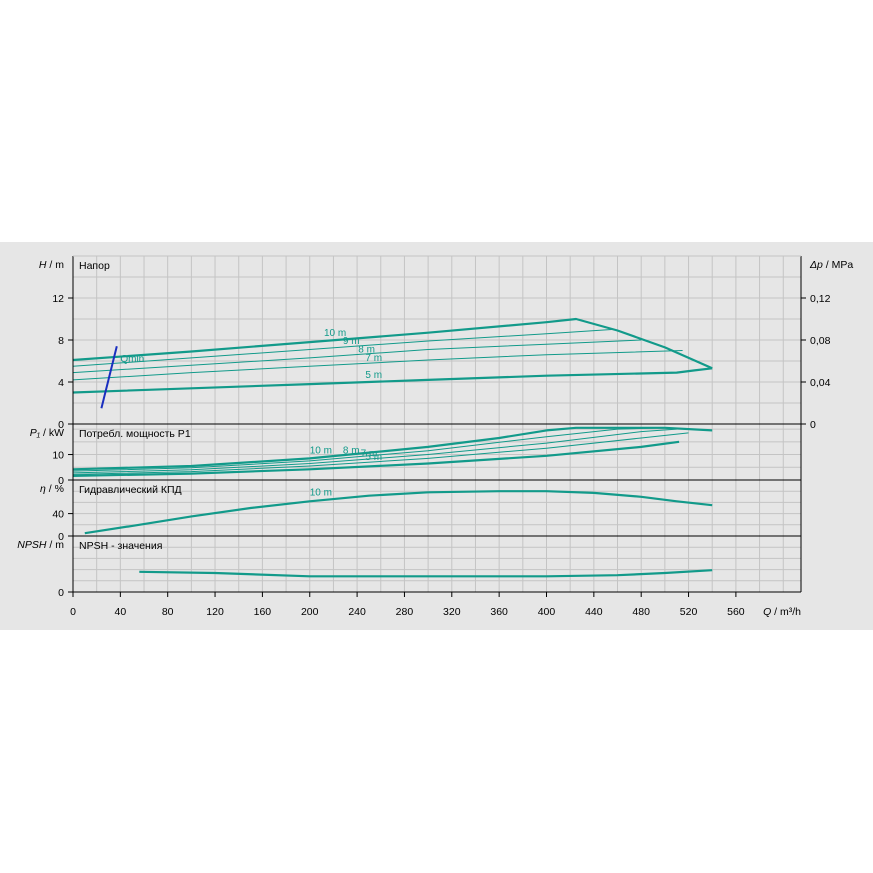 Image resolution: width=873 pixels, height=873 pixels. I want to click on curve-label-power-4: 5 m, so click(373, 457).